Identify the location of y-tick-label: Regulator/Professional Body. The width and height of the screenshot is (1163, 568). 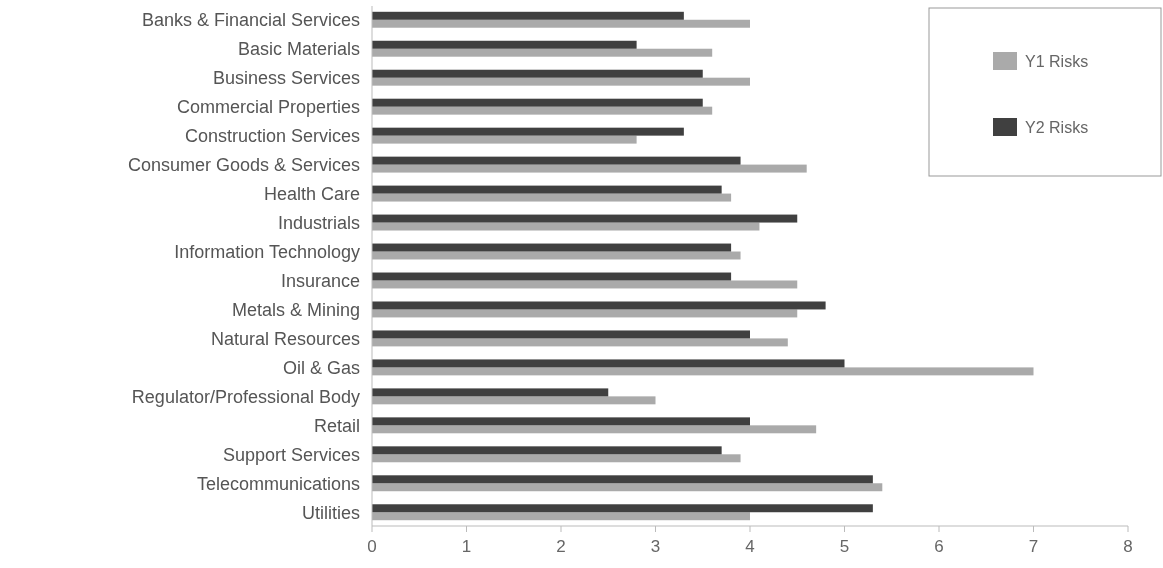
(245, 396).